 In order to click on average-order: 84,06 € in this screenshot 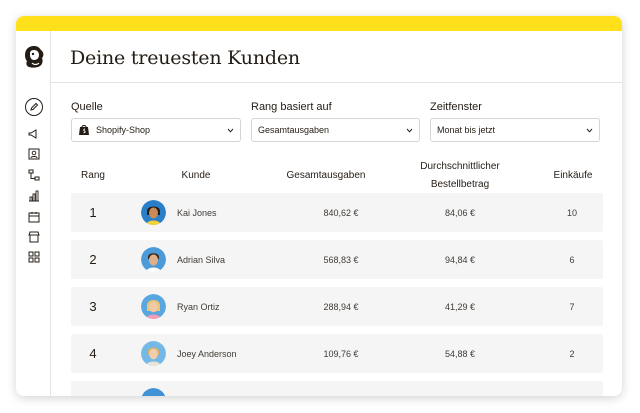, I will do `click(460, 212)`.